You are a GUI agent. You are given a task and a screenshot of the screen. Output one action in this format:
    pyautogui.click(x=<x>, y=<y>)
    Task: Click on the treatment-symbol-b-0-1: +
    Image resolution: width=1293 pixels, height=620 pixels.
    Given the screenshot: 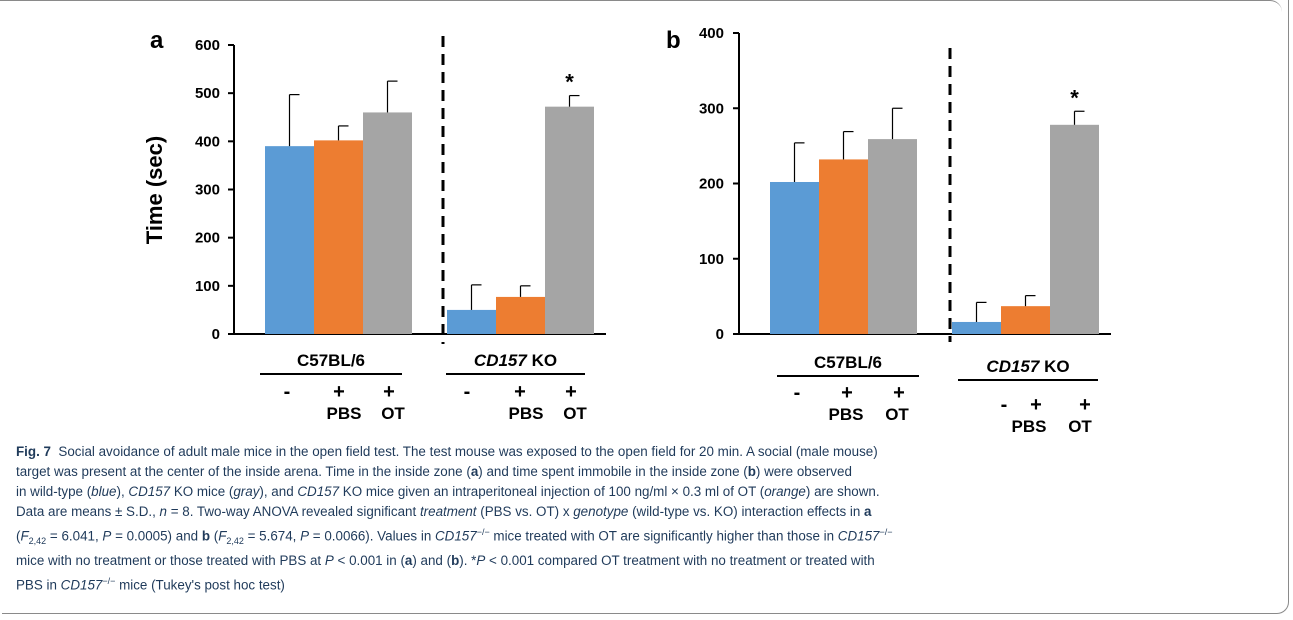 What is the action you would take?
    pyautogui.click(x=847, y=393)
    